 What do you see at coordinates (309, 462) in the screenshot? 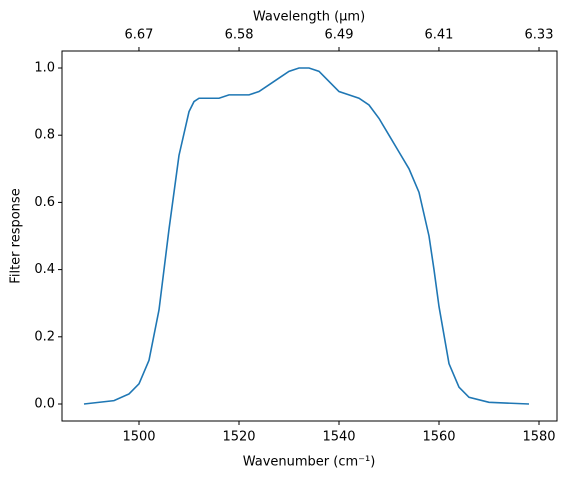
I see `x-axis-label: Wavenumber (cm⁻¹)` at bounding box center [309, 462].